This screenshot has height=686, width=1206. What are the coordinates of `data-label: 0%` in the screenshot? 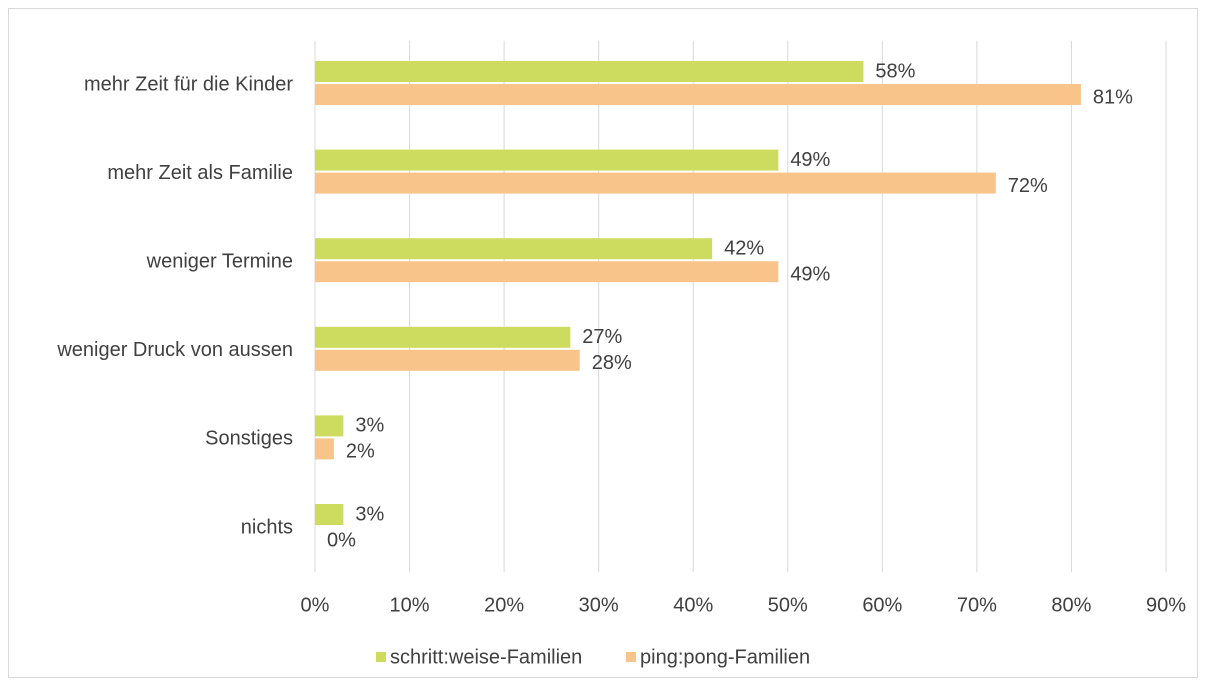 It's located at (341, 540).